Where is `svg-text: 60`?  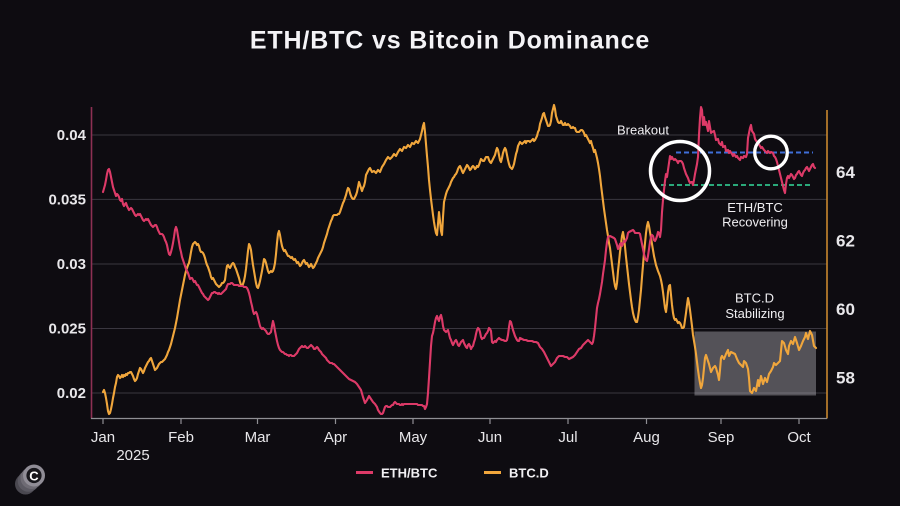 svg-text: 60 is located at coordinates (845, 309).